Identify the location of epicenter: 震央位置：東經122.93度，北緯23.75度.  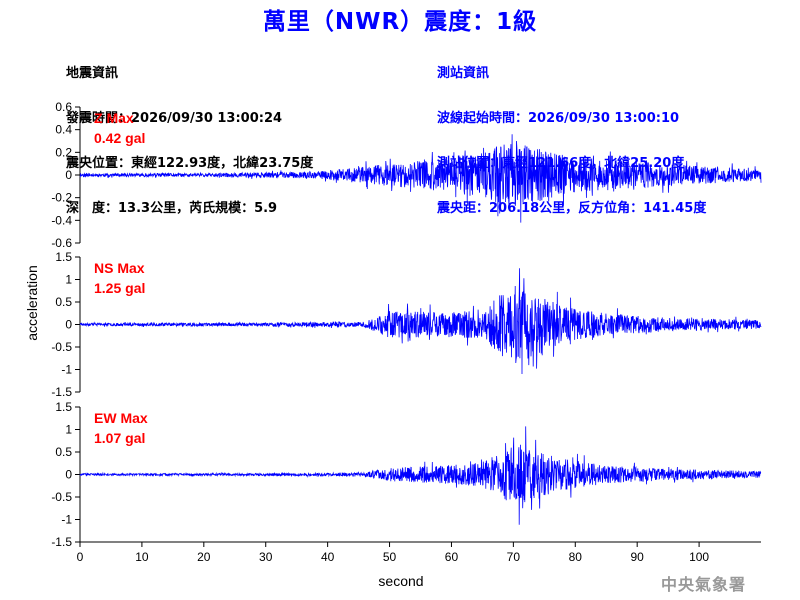
(190, 163).